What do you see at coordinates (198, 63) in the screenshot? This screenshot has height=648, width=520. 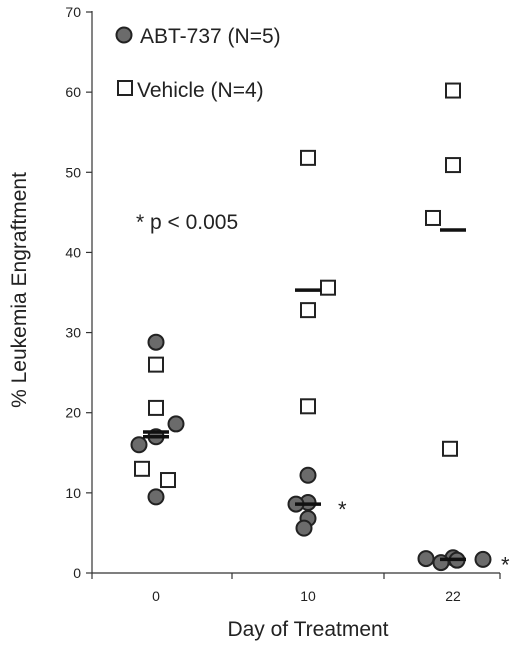 I see `legend: ABT-737 (N=5) Vehicle (N=4)` at bounding box center [198, 63].